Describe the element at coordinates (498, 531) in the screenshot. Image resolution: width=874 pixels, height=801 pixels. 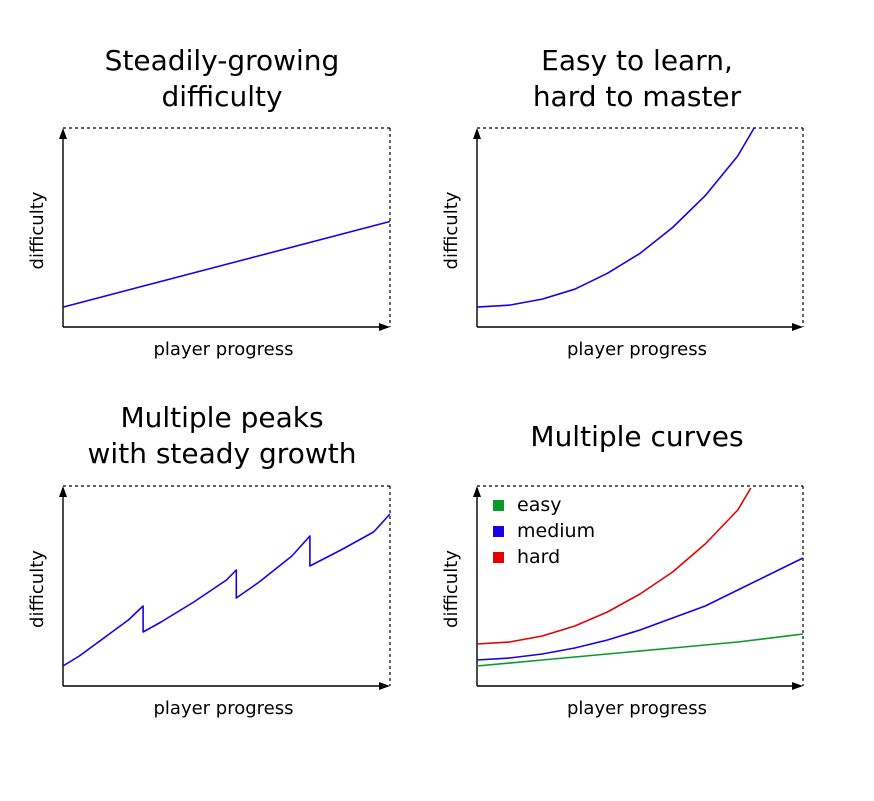
I see `legend-swatch-medium` at that location.